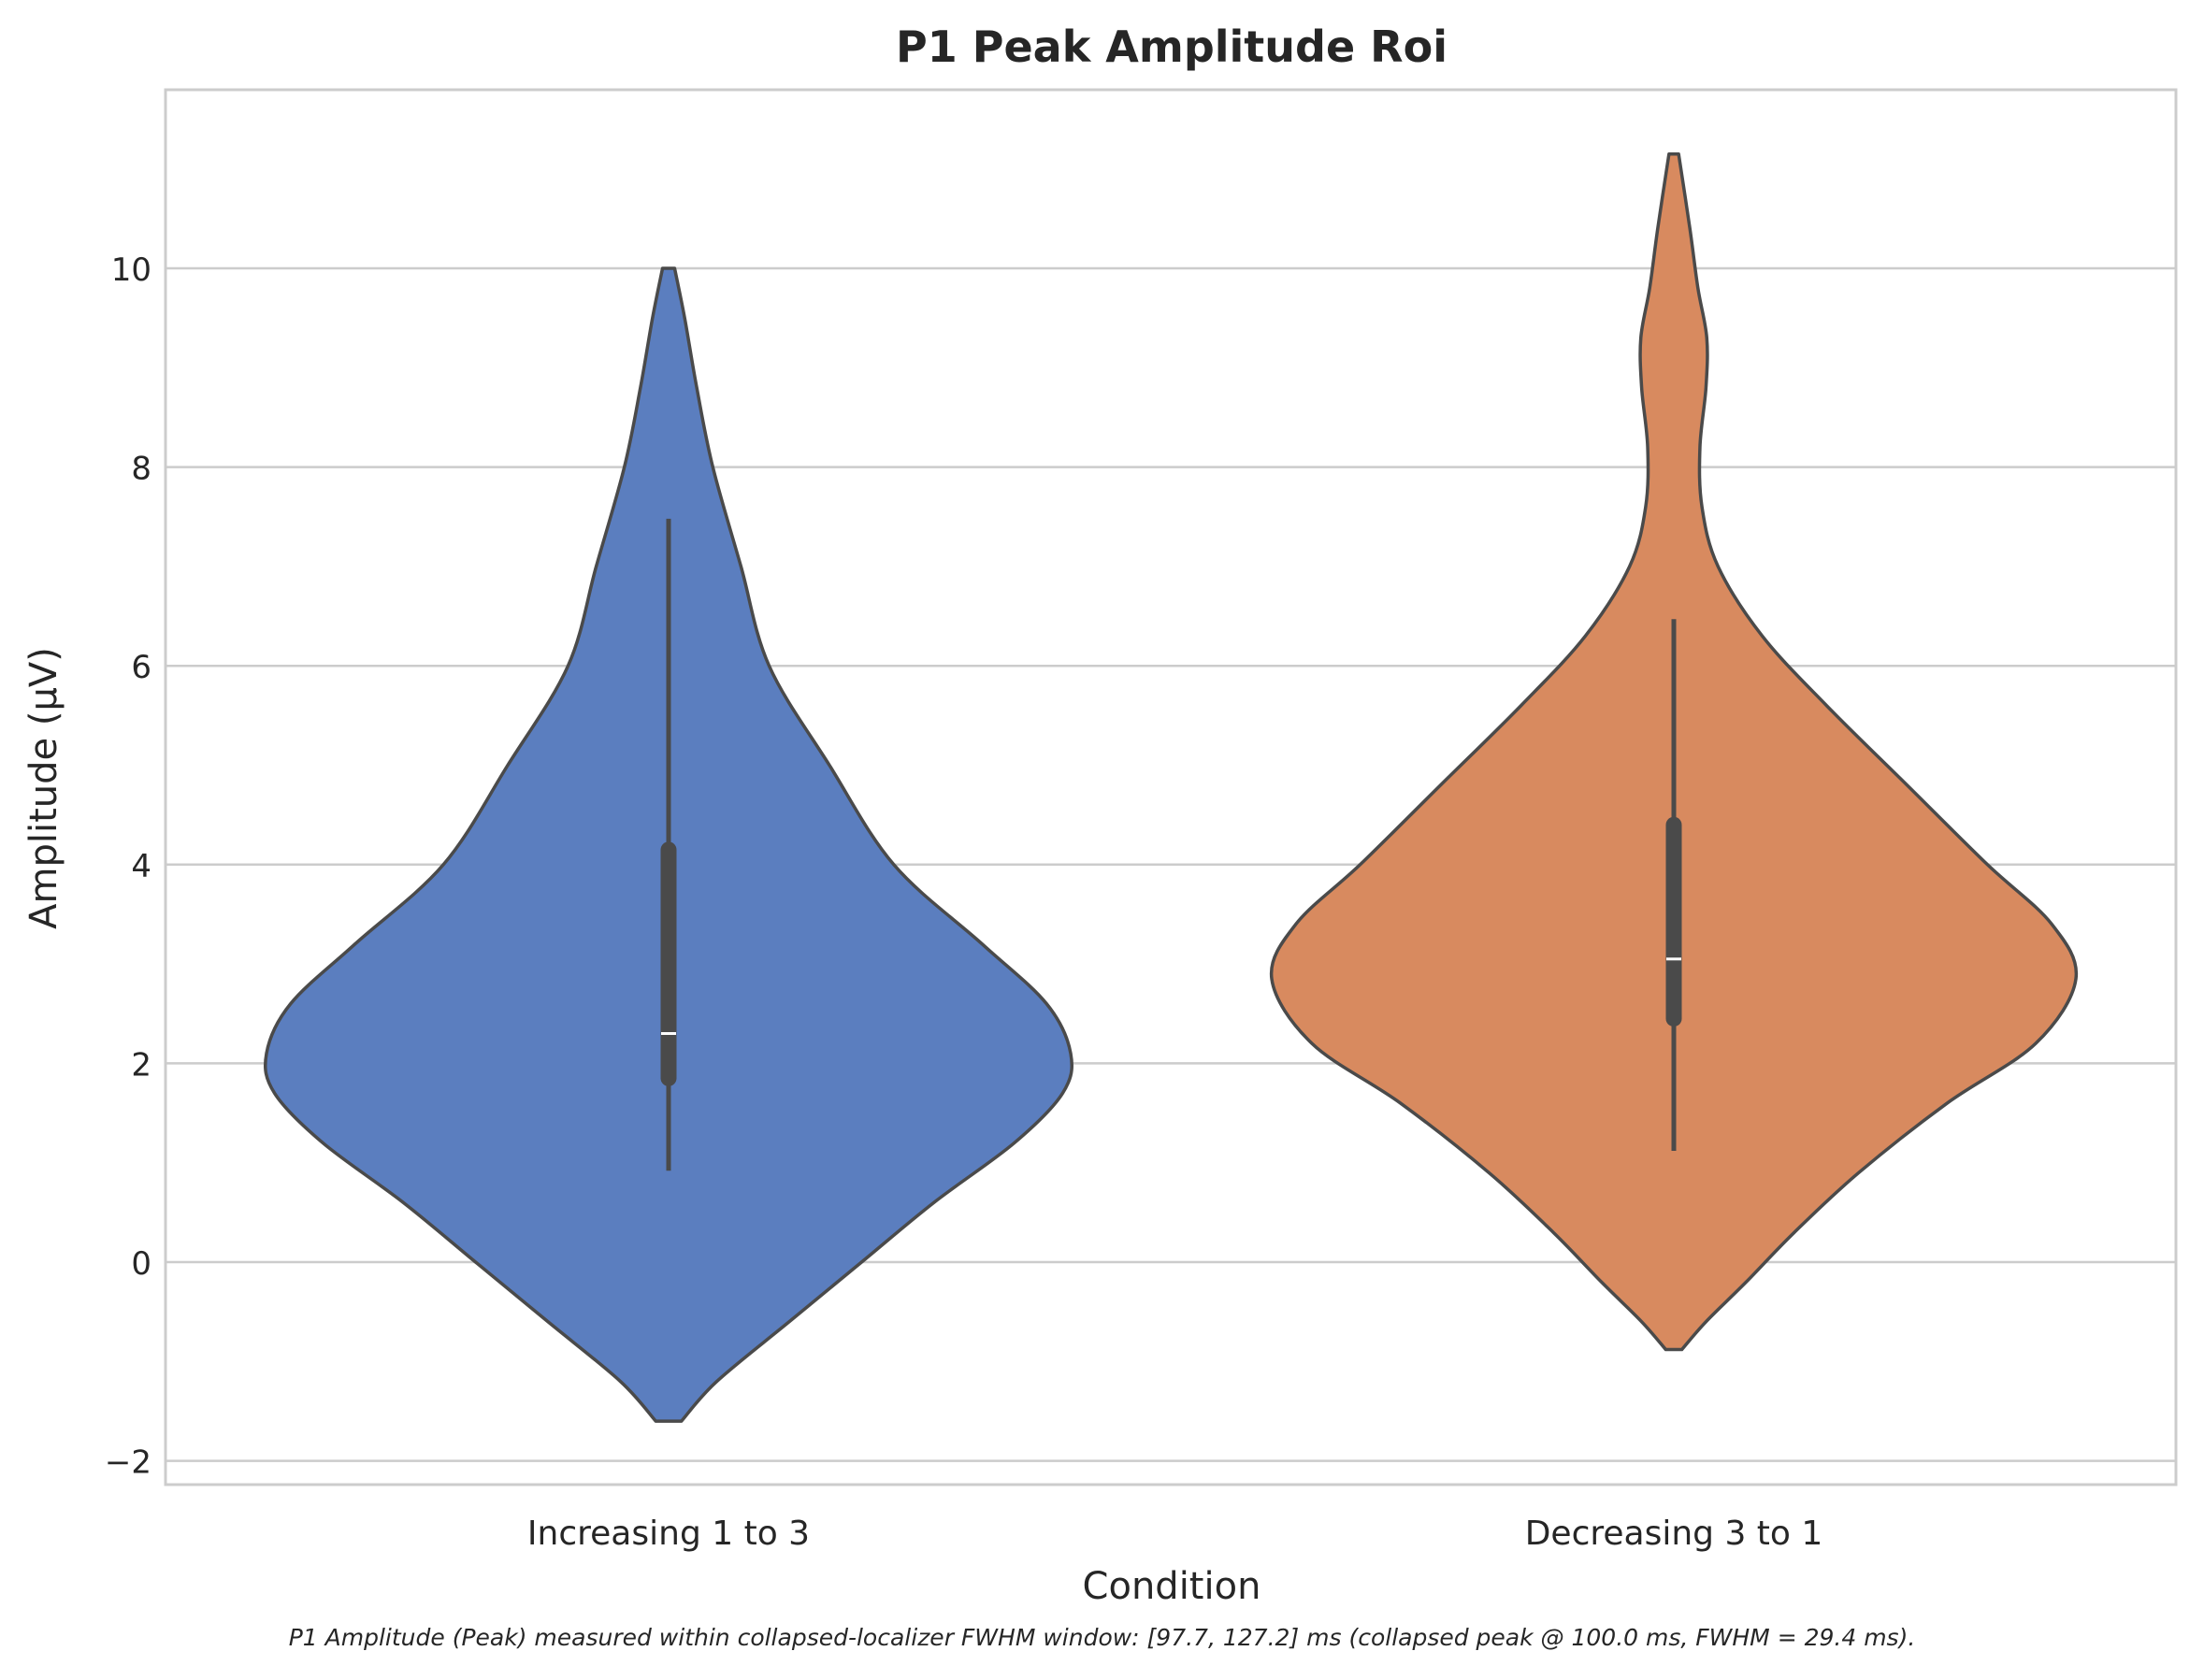 The width and height of the screenshot is (2204, 1680). Describe the element at coordinates (1172, 47) in the screenshot. I see `chart-title: P1 Peak Amplitude Roi` at that location.